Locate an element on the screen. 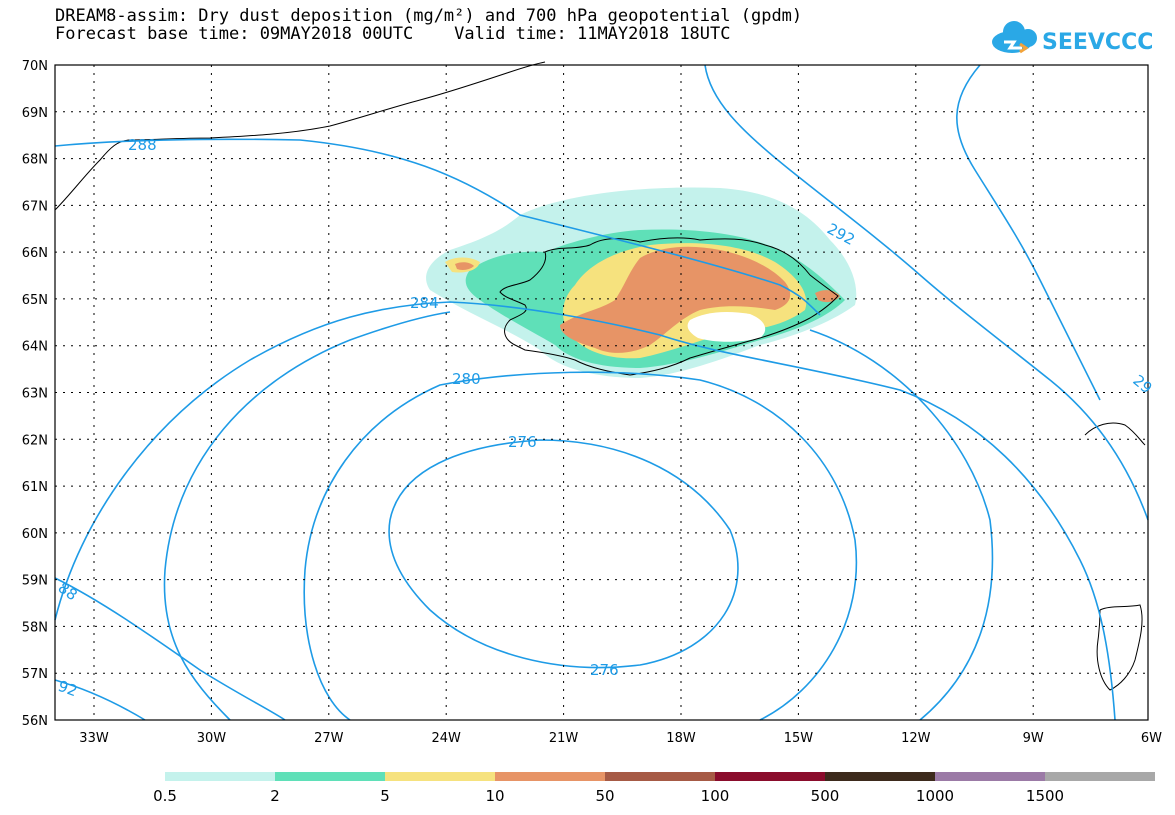  latitude-label: 56N is located at coordinates (35, 721).